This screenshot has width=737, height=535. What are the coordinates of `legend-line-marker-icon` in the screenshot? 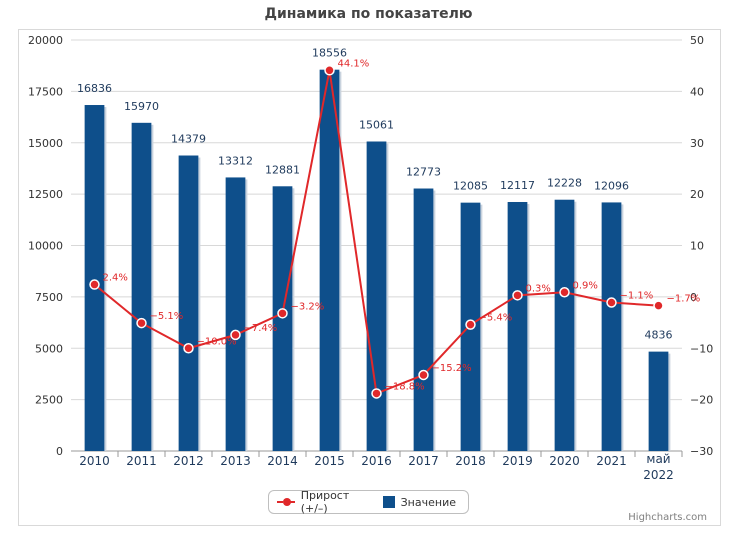 It's located at (286, 502).